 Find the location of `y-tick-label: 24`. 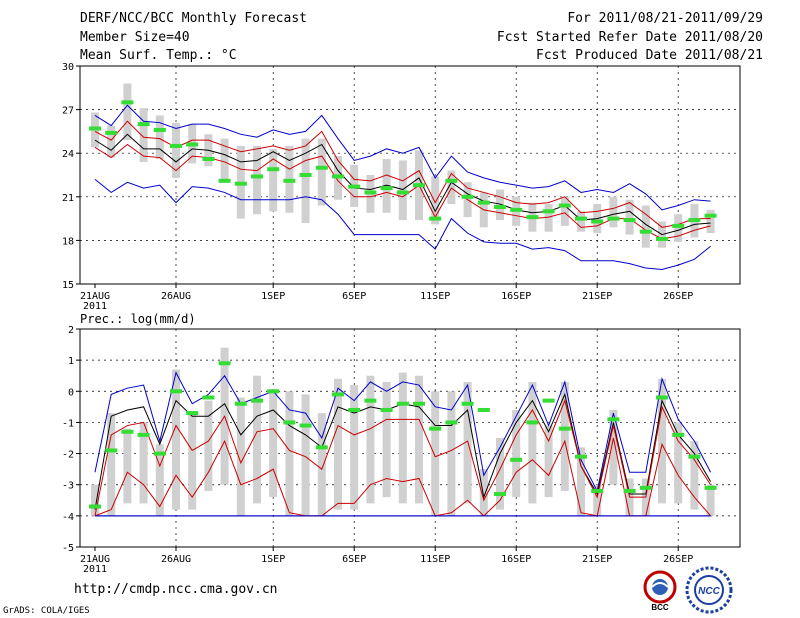

y-tick-label: 24 is located at coordinates (68, 154).